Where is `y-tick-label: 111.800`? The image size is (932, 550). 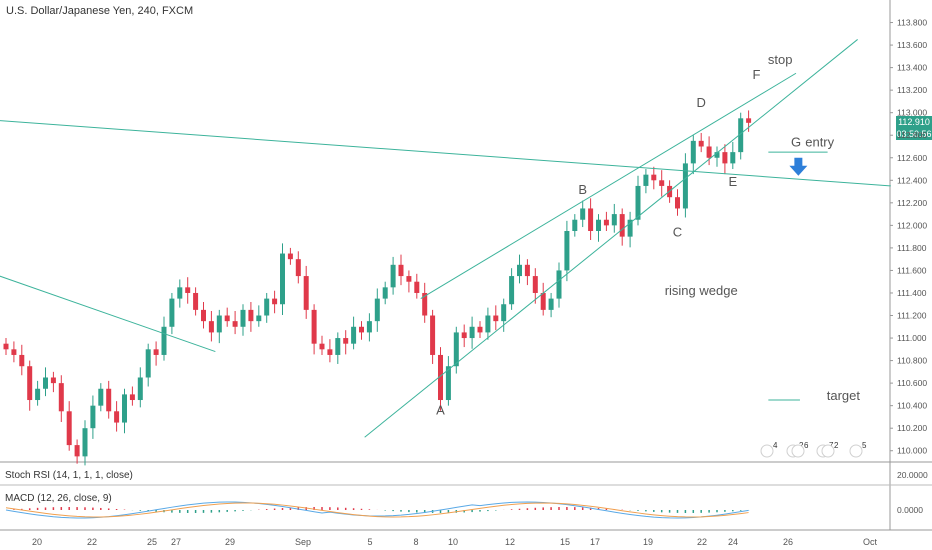
y-tick-label: 111.800 is located at coordinates (912, 248).